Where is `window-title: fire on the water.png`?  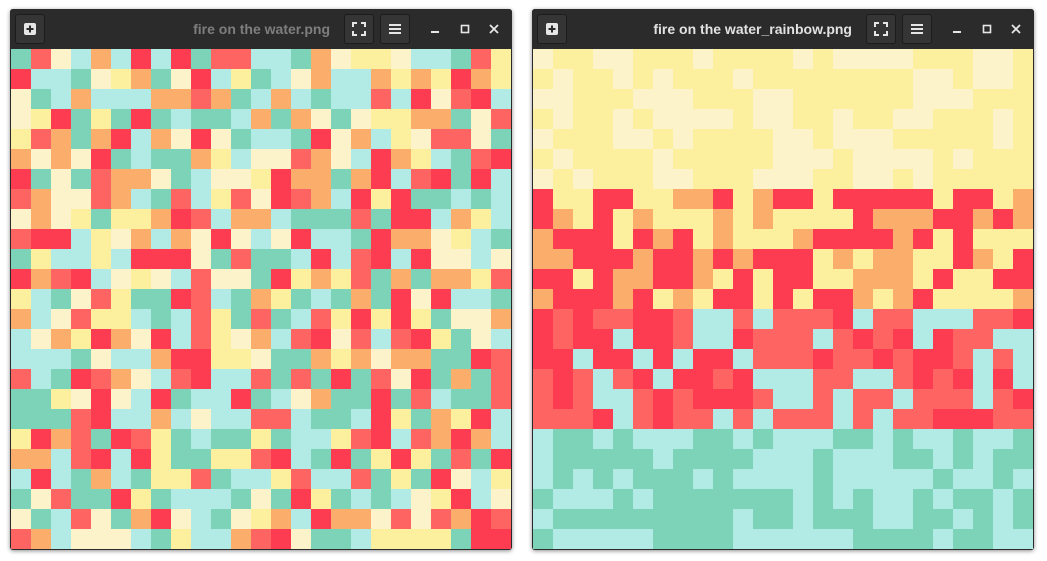
window-title: fire on the water.png is located at coordinates (261, 29).